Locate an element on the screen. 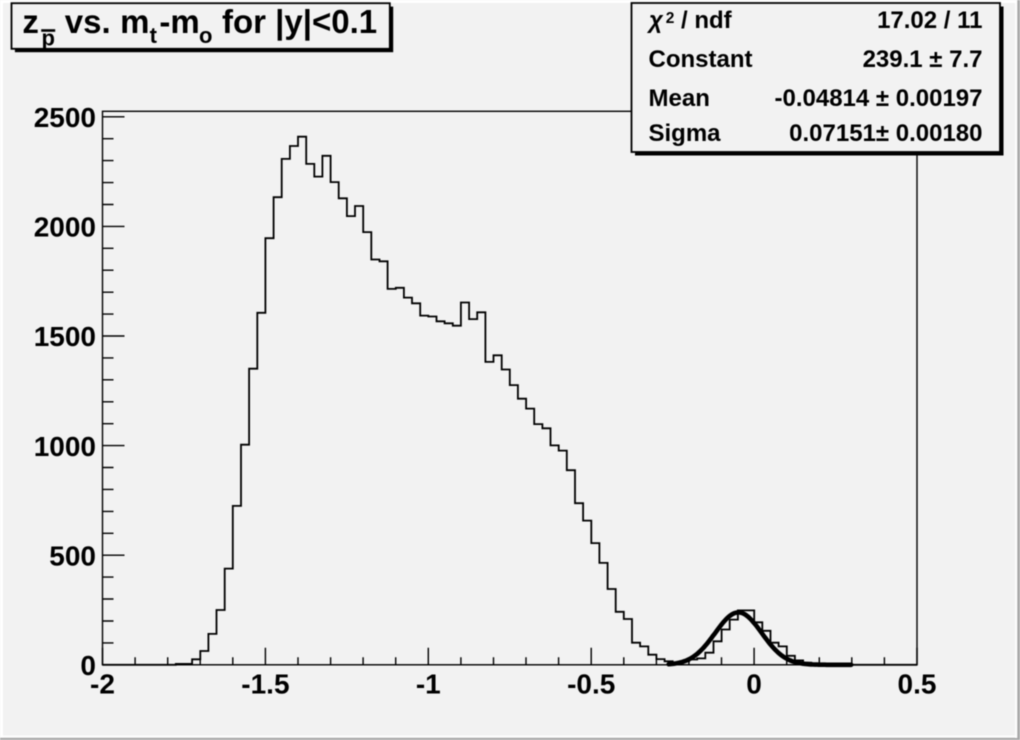 Image resolution: width=1020 pixels, height=740 pixels. svg-text: χ is located at coordinates (655, 20).